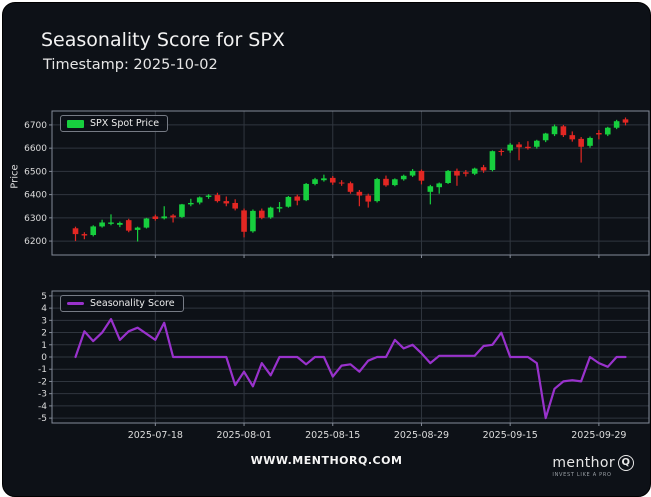 The height and width of the screenshot is (497, 651). I want to click on y-tick-label: 2, so click(44, 334).